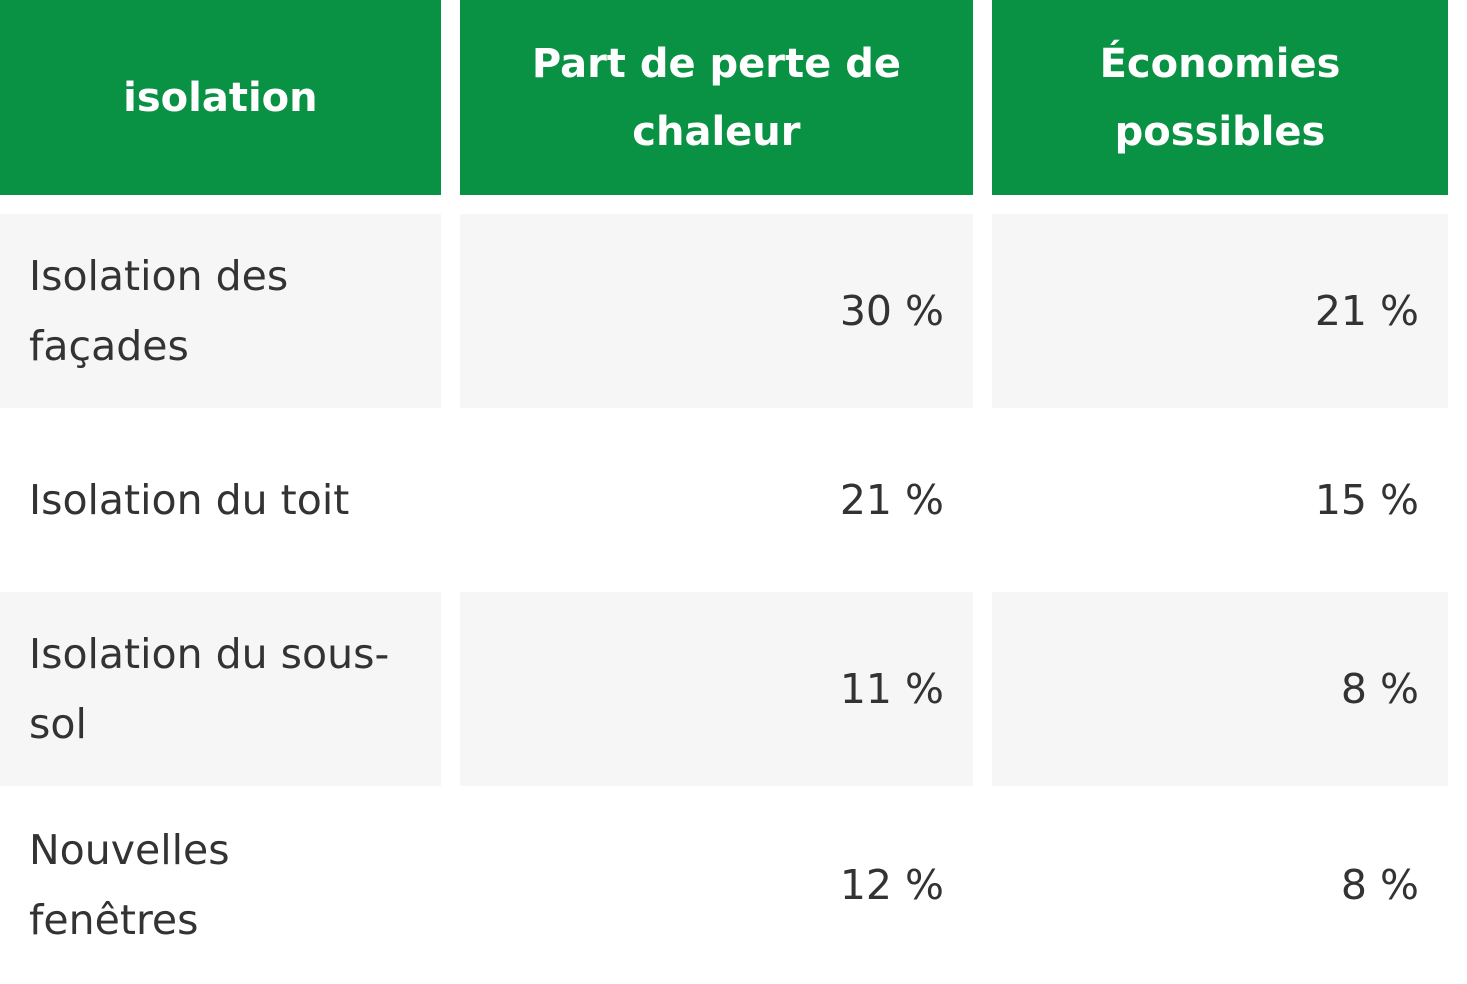 Image resolution: width=1467 pixels, height=984 pixels. I want to click on heat-loss-value: 12 %, so click(716, 885).